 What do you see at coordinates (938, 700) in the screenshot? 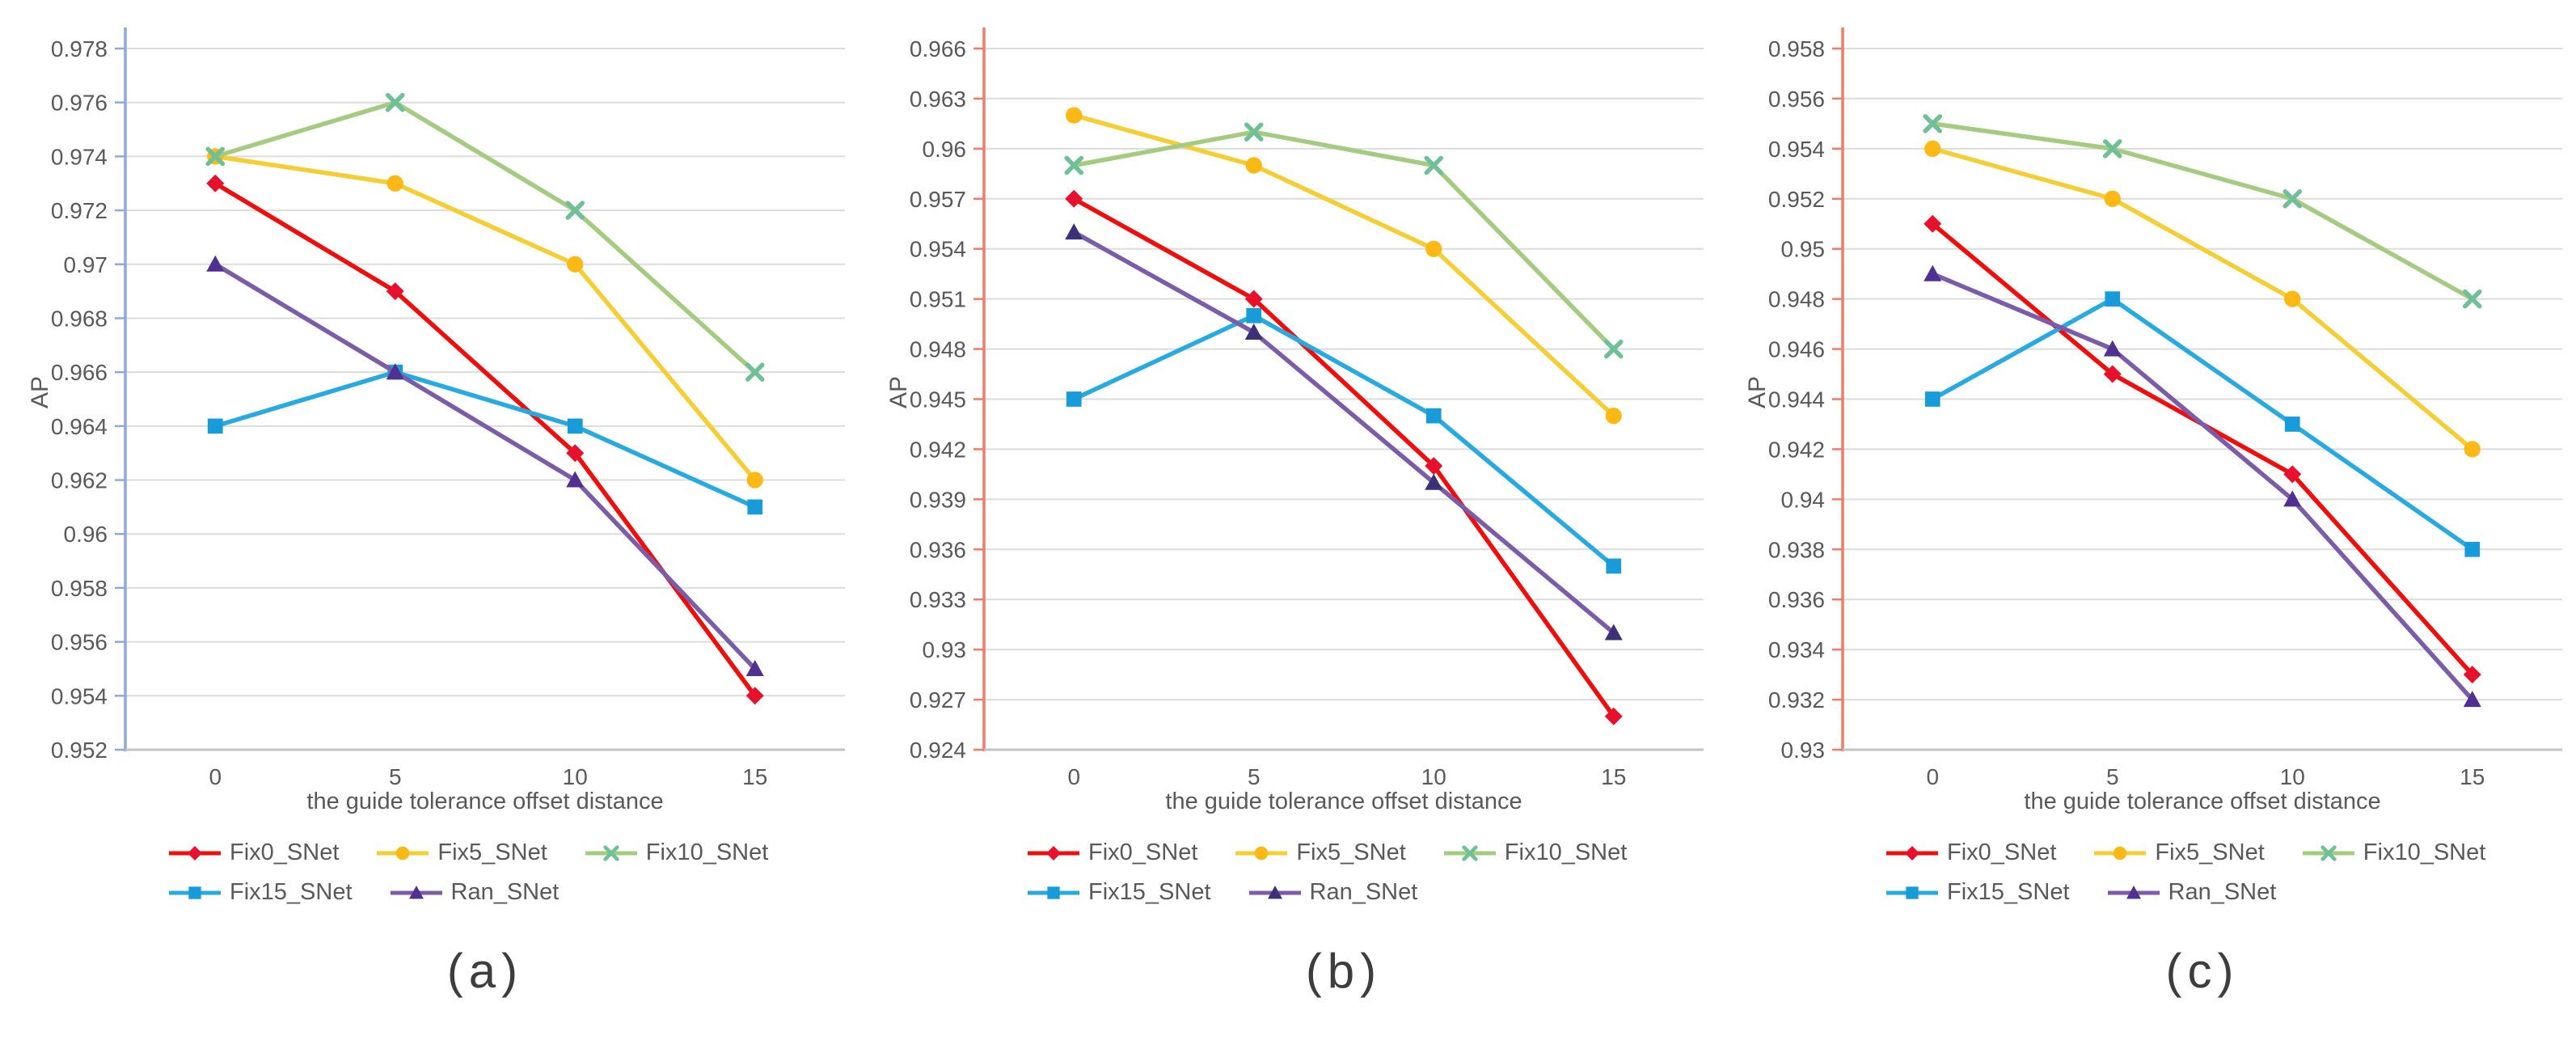
I see `y-tick-label: 0.927` at bounding box center [938, 700].